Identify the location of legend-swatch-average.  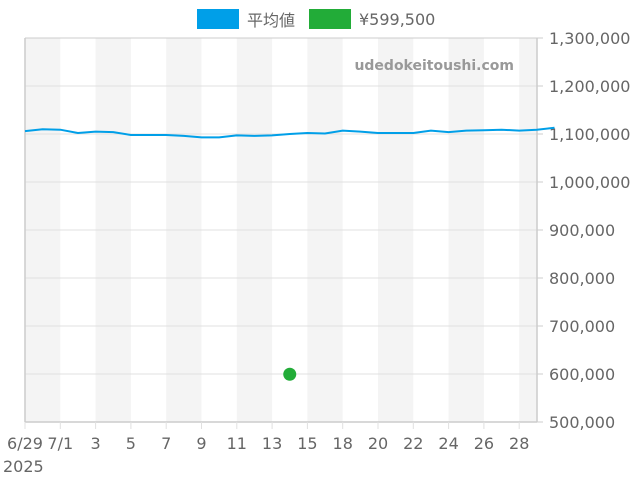
(218, 19).